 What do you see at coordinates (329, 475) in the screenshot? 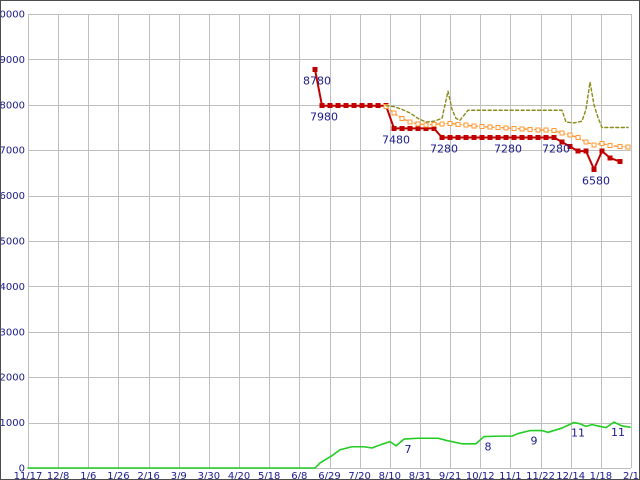
I see `x-axis-tick-label: 6/29` at bounding box center [329, 475].